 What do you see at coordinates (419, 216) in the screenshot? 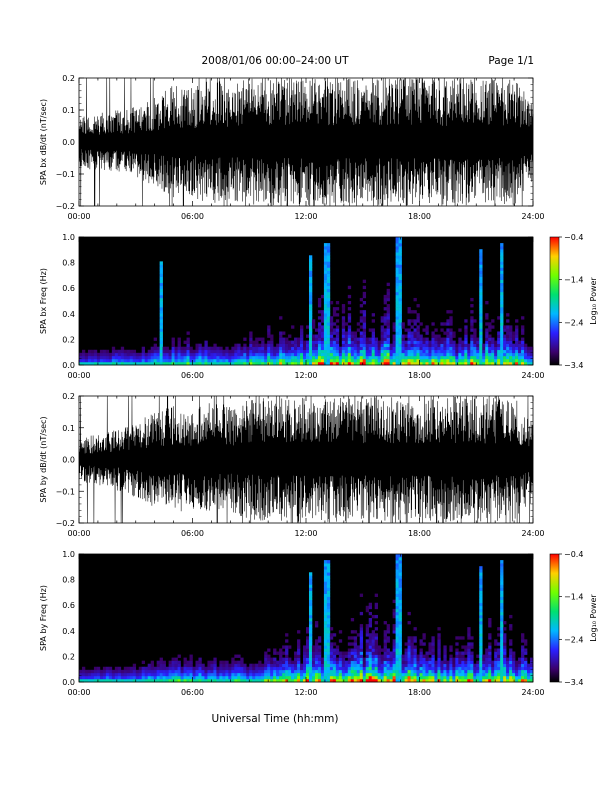
I see `x-tick-label: 18:00` at bounding box center [419, 216].